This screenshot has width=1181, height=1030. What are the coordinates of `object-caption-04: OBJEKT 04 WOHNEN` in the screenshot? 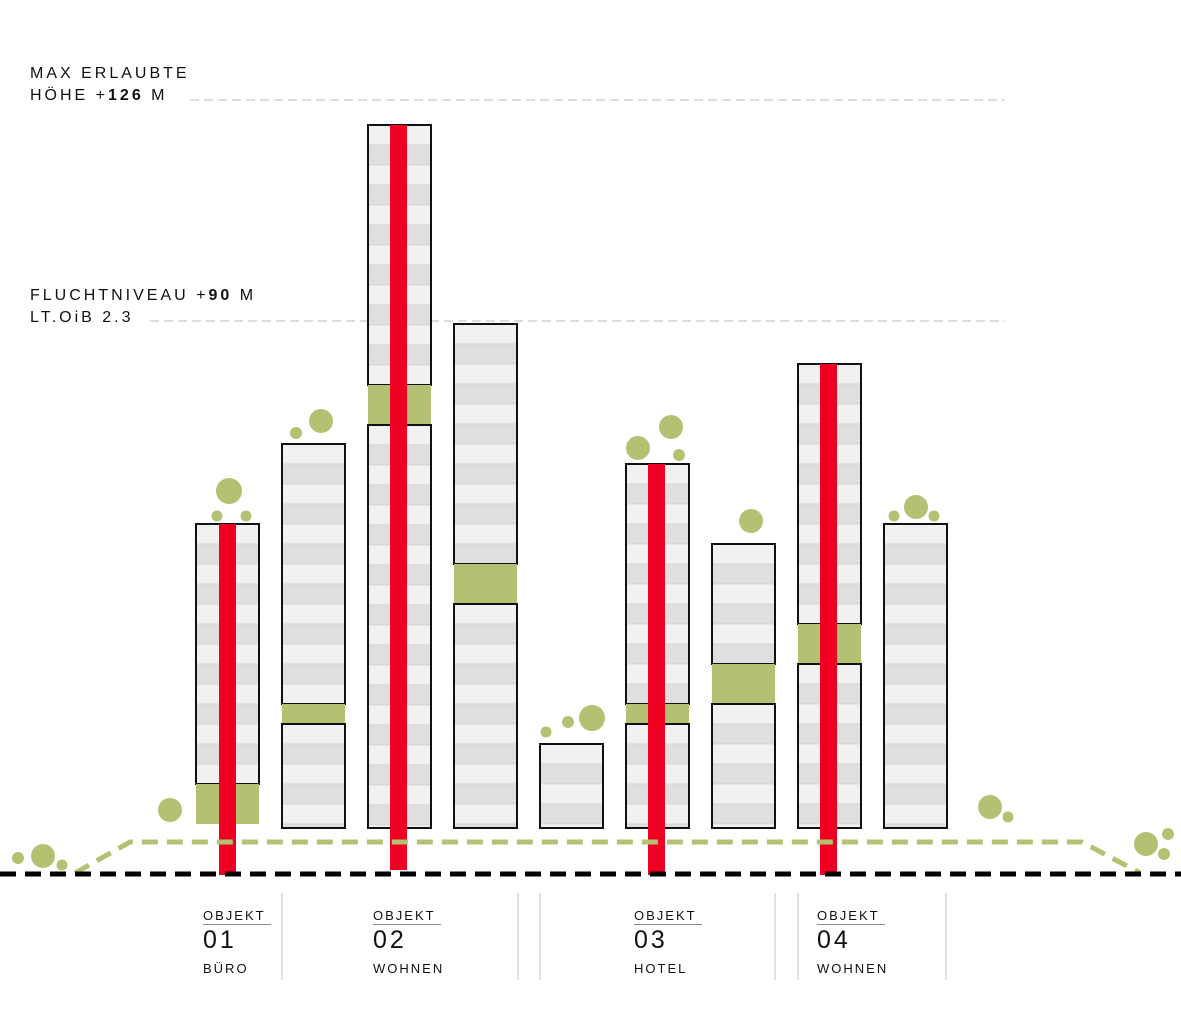 It's located at (852, 942).